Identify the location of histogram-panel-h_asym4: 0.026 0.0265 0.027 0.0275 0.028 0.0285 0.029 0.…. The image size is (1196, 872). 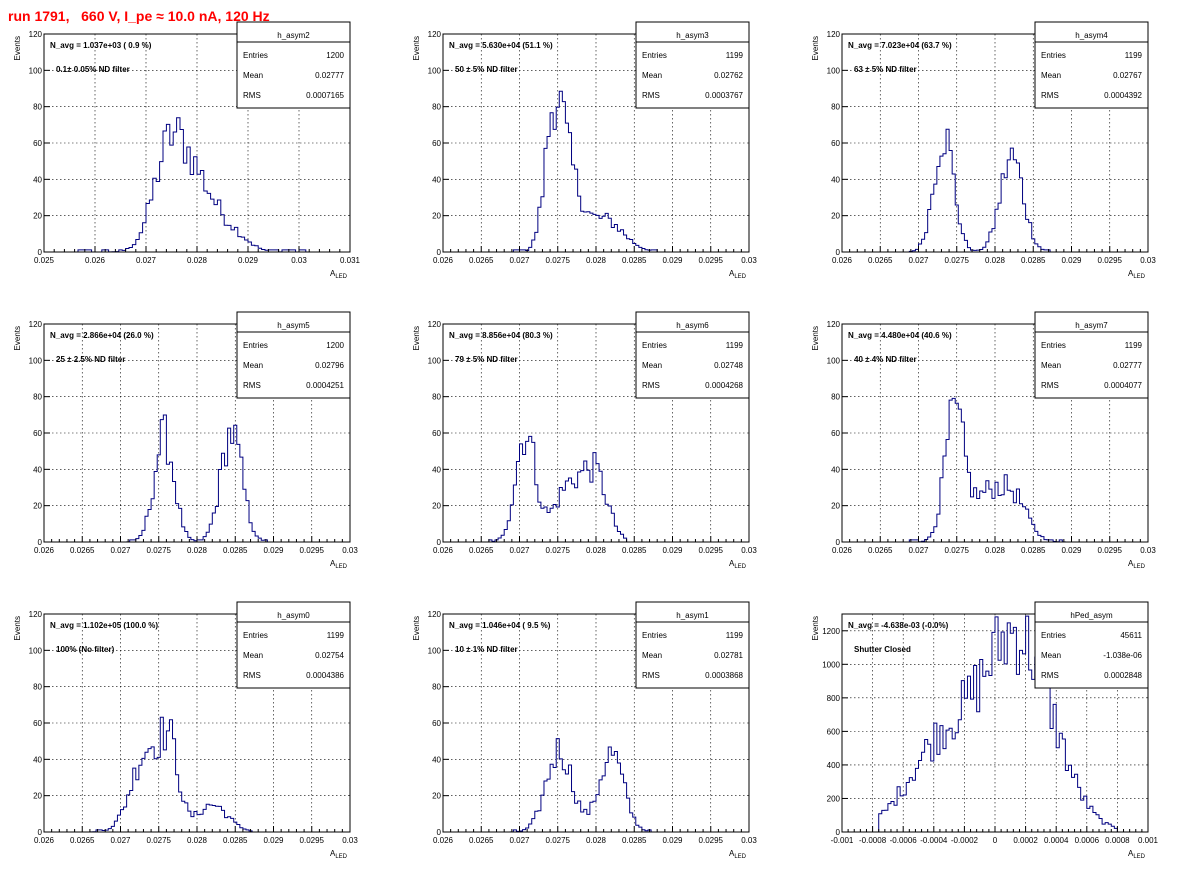
(983, 150).